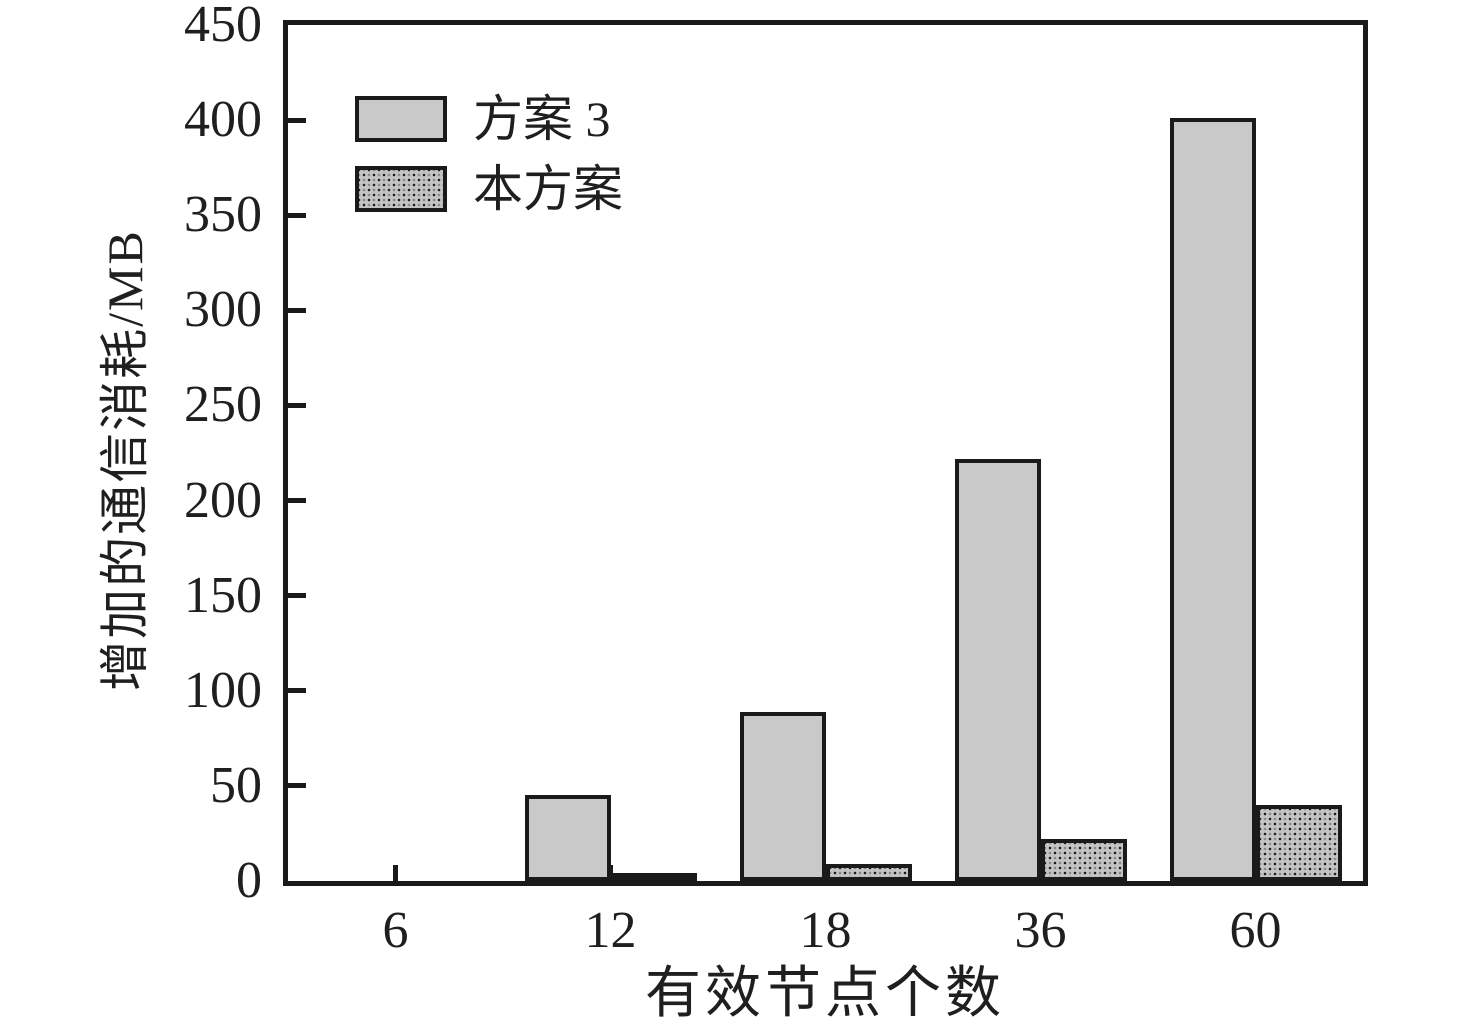 The image size is (1476, 1032). What do you see at coordinates (223, 405) in the screenshot?
I see `y-tick-label-250: 250` at bounding box center [223, 405].